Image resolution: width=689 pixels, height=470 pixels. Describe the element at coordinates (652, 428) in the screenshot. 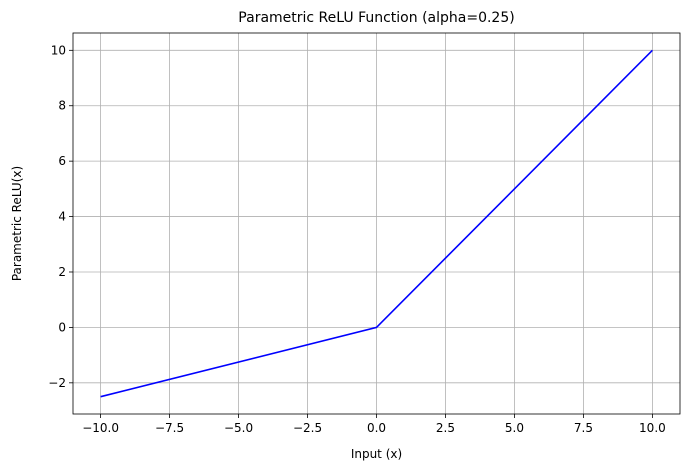

I see `x-tick-label: 10.0` at that location.